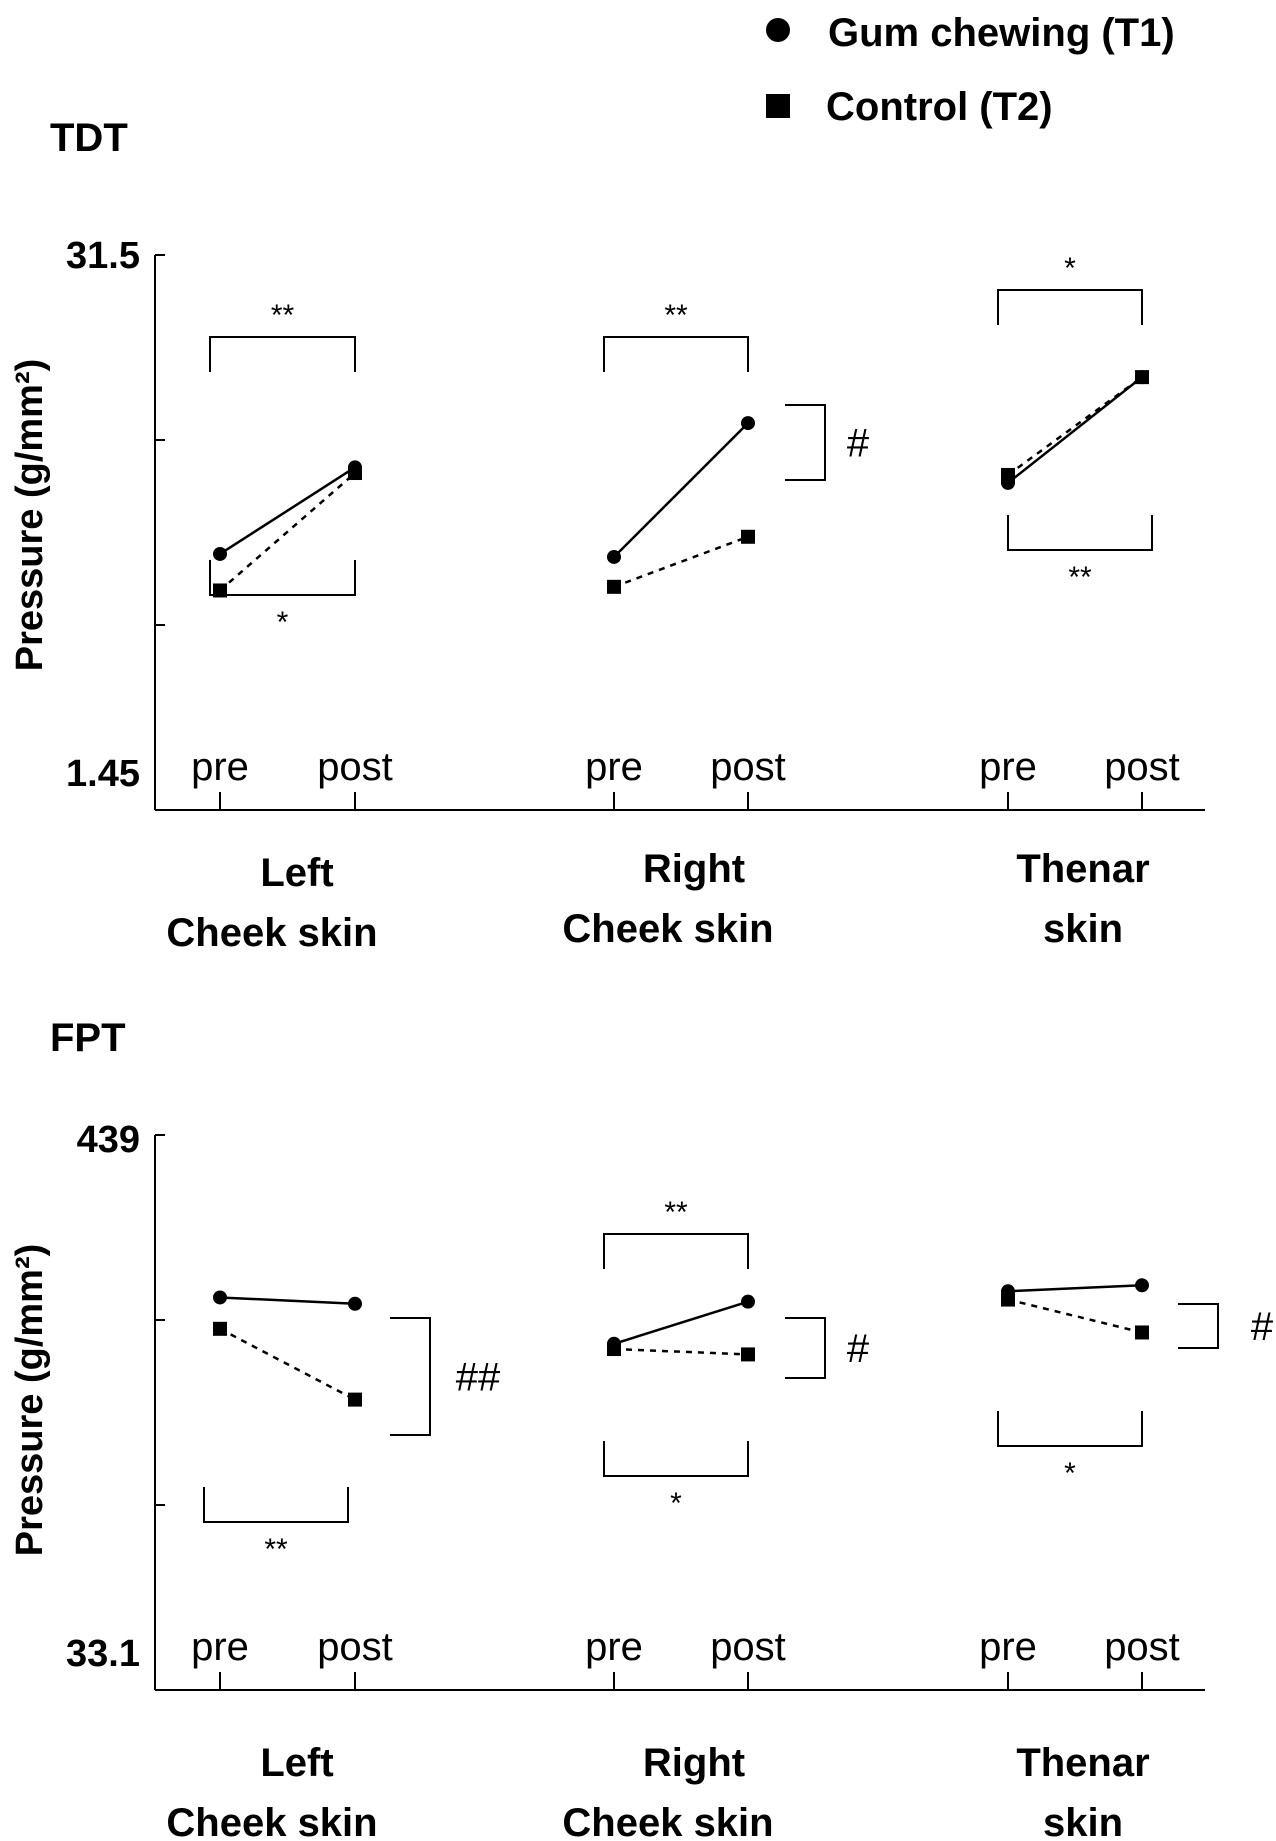  What do you see at coordinates (103, 774) in the screenshot?
I see `y-tick-label-bottom-tdt: 1.45` at bounding box center [103, 774].